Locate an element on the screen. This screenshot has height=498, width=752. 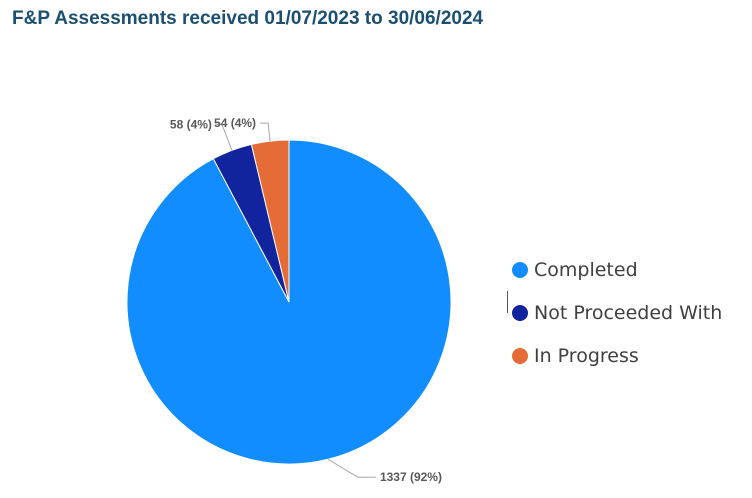
legend-swatch-in-progress is located at coordinates (520, 355).